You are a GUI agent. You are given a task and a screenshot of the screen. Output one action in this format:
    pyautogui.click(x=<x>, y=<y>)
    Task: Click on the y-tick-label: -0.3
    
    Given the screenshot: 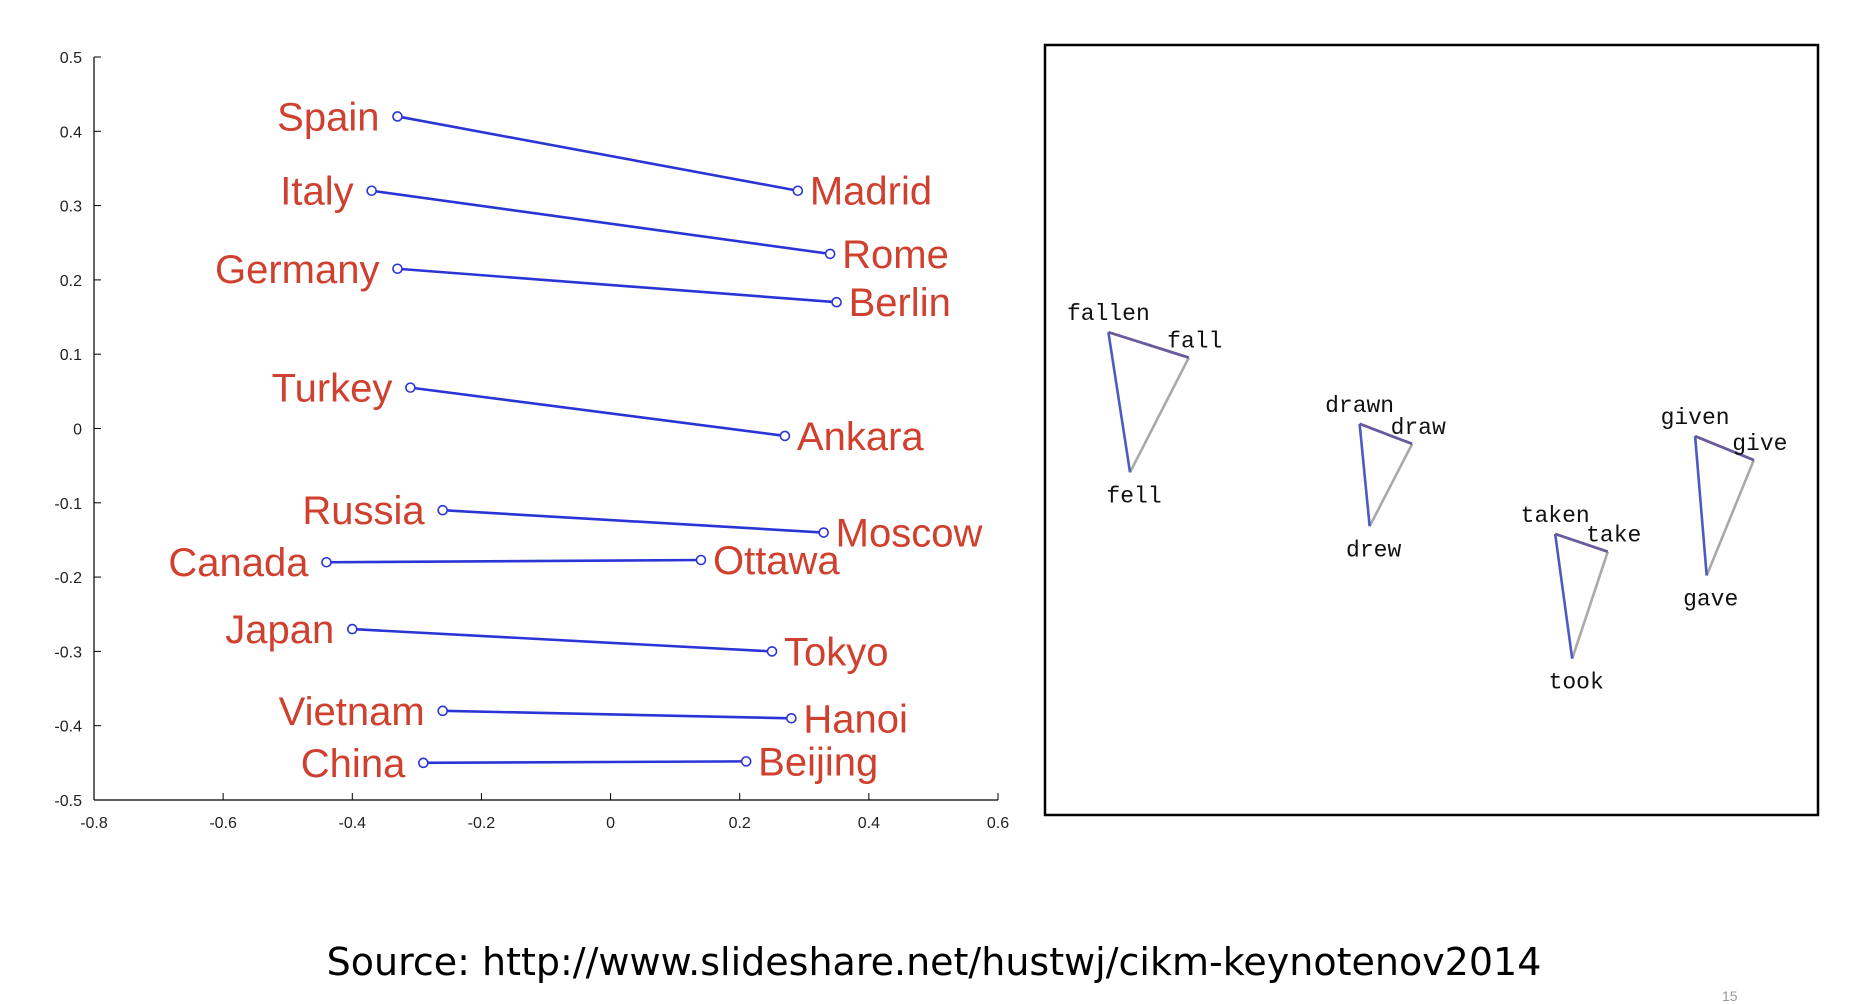 What is the action you would take?
    pyautogui.click(x=68, y=652)
    